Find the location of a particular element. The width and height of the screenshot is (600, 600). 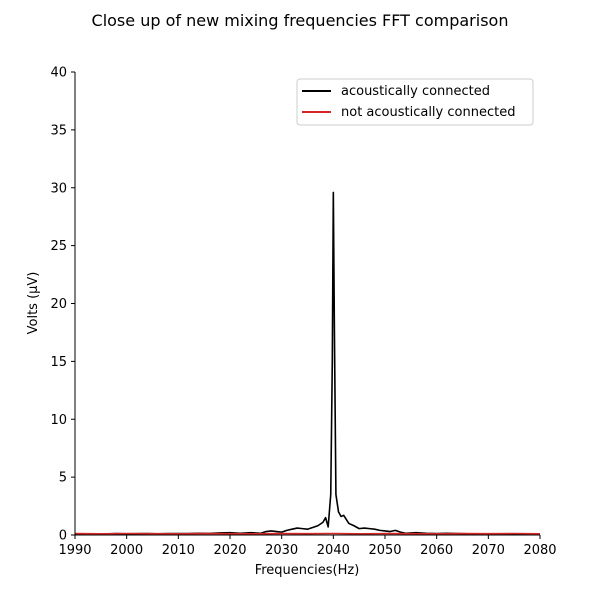

x-axis-label: Frequencies(Hz) is located at coordinates (307, 570).